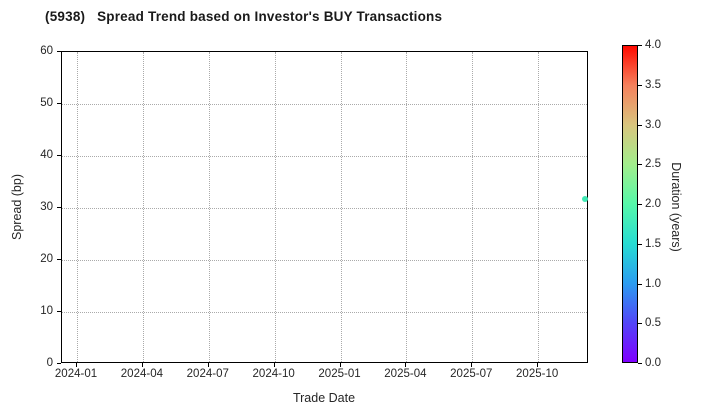 This screenshot has width=720, height=420. What do you see at coordinates (585, 199) in the screenshot?
I see `data-point` at bounding box center [585, 199].